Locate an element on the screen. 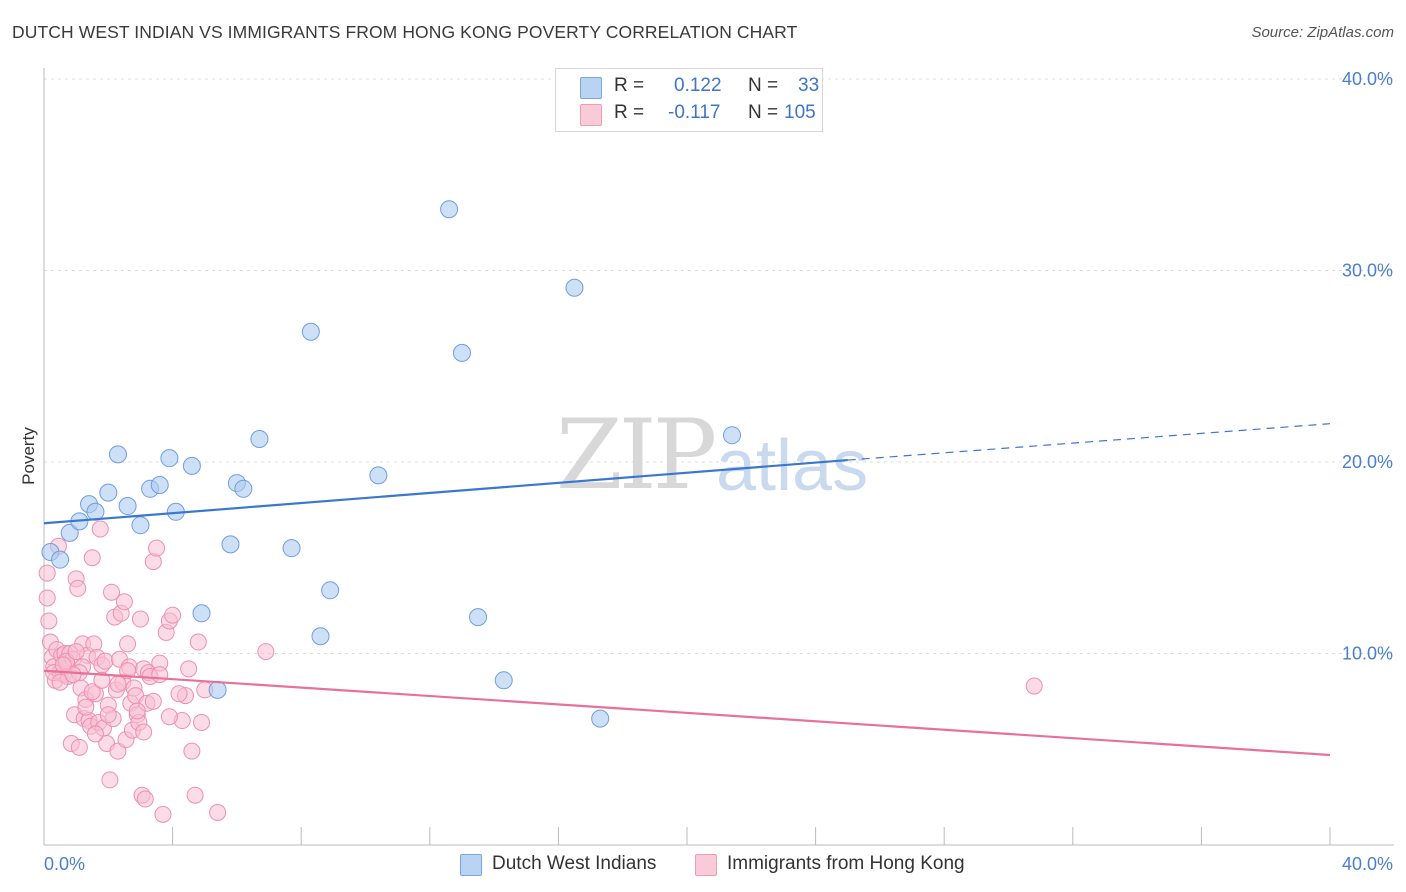 This screenshot has height=892, width=1406. legend-item-label: Dutch West Indians is located at coordinates (574, 863).